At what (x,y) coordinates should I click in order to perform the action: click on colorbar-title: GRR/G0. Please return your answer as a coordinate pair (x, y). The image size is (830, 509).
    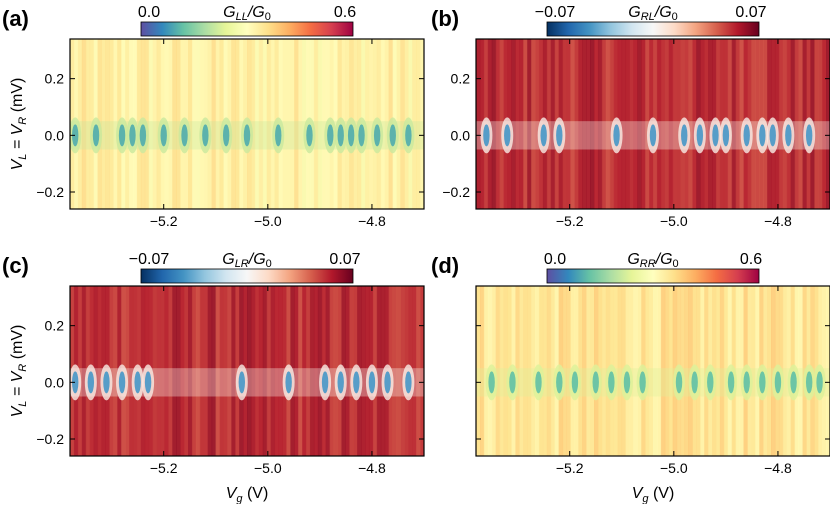
    Looking at the image, I should click on (652, 260).